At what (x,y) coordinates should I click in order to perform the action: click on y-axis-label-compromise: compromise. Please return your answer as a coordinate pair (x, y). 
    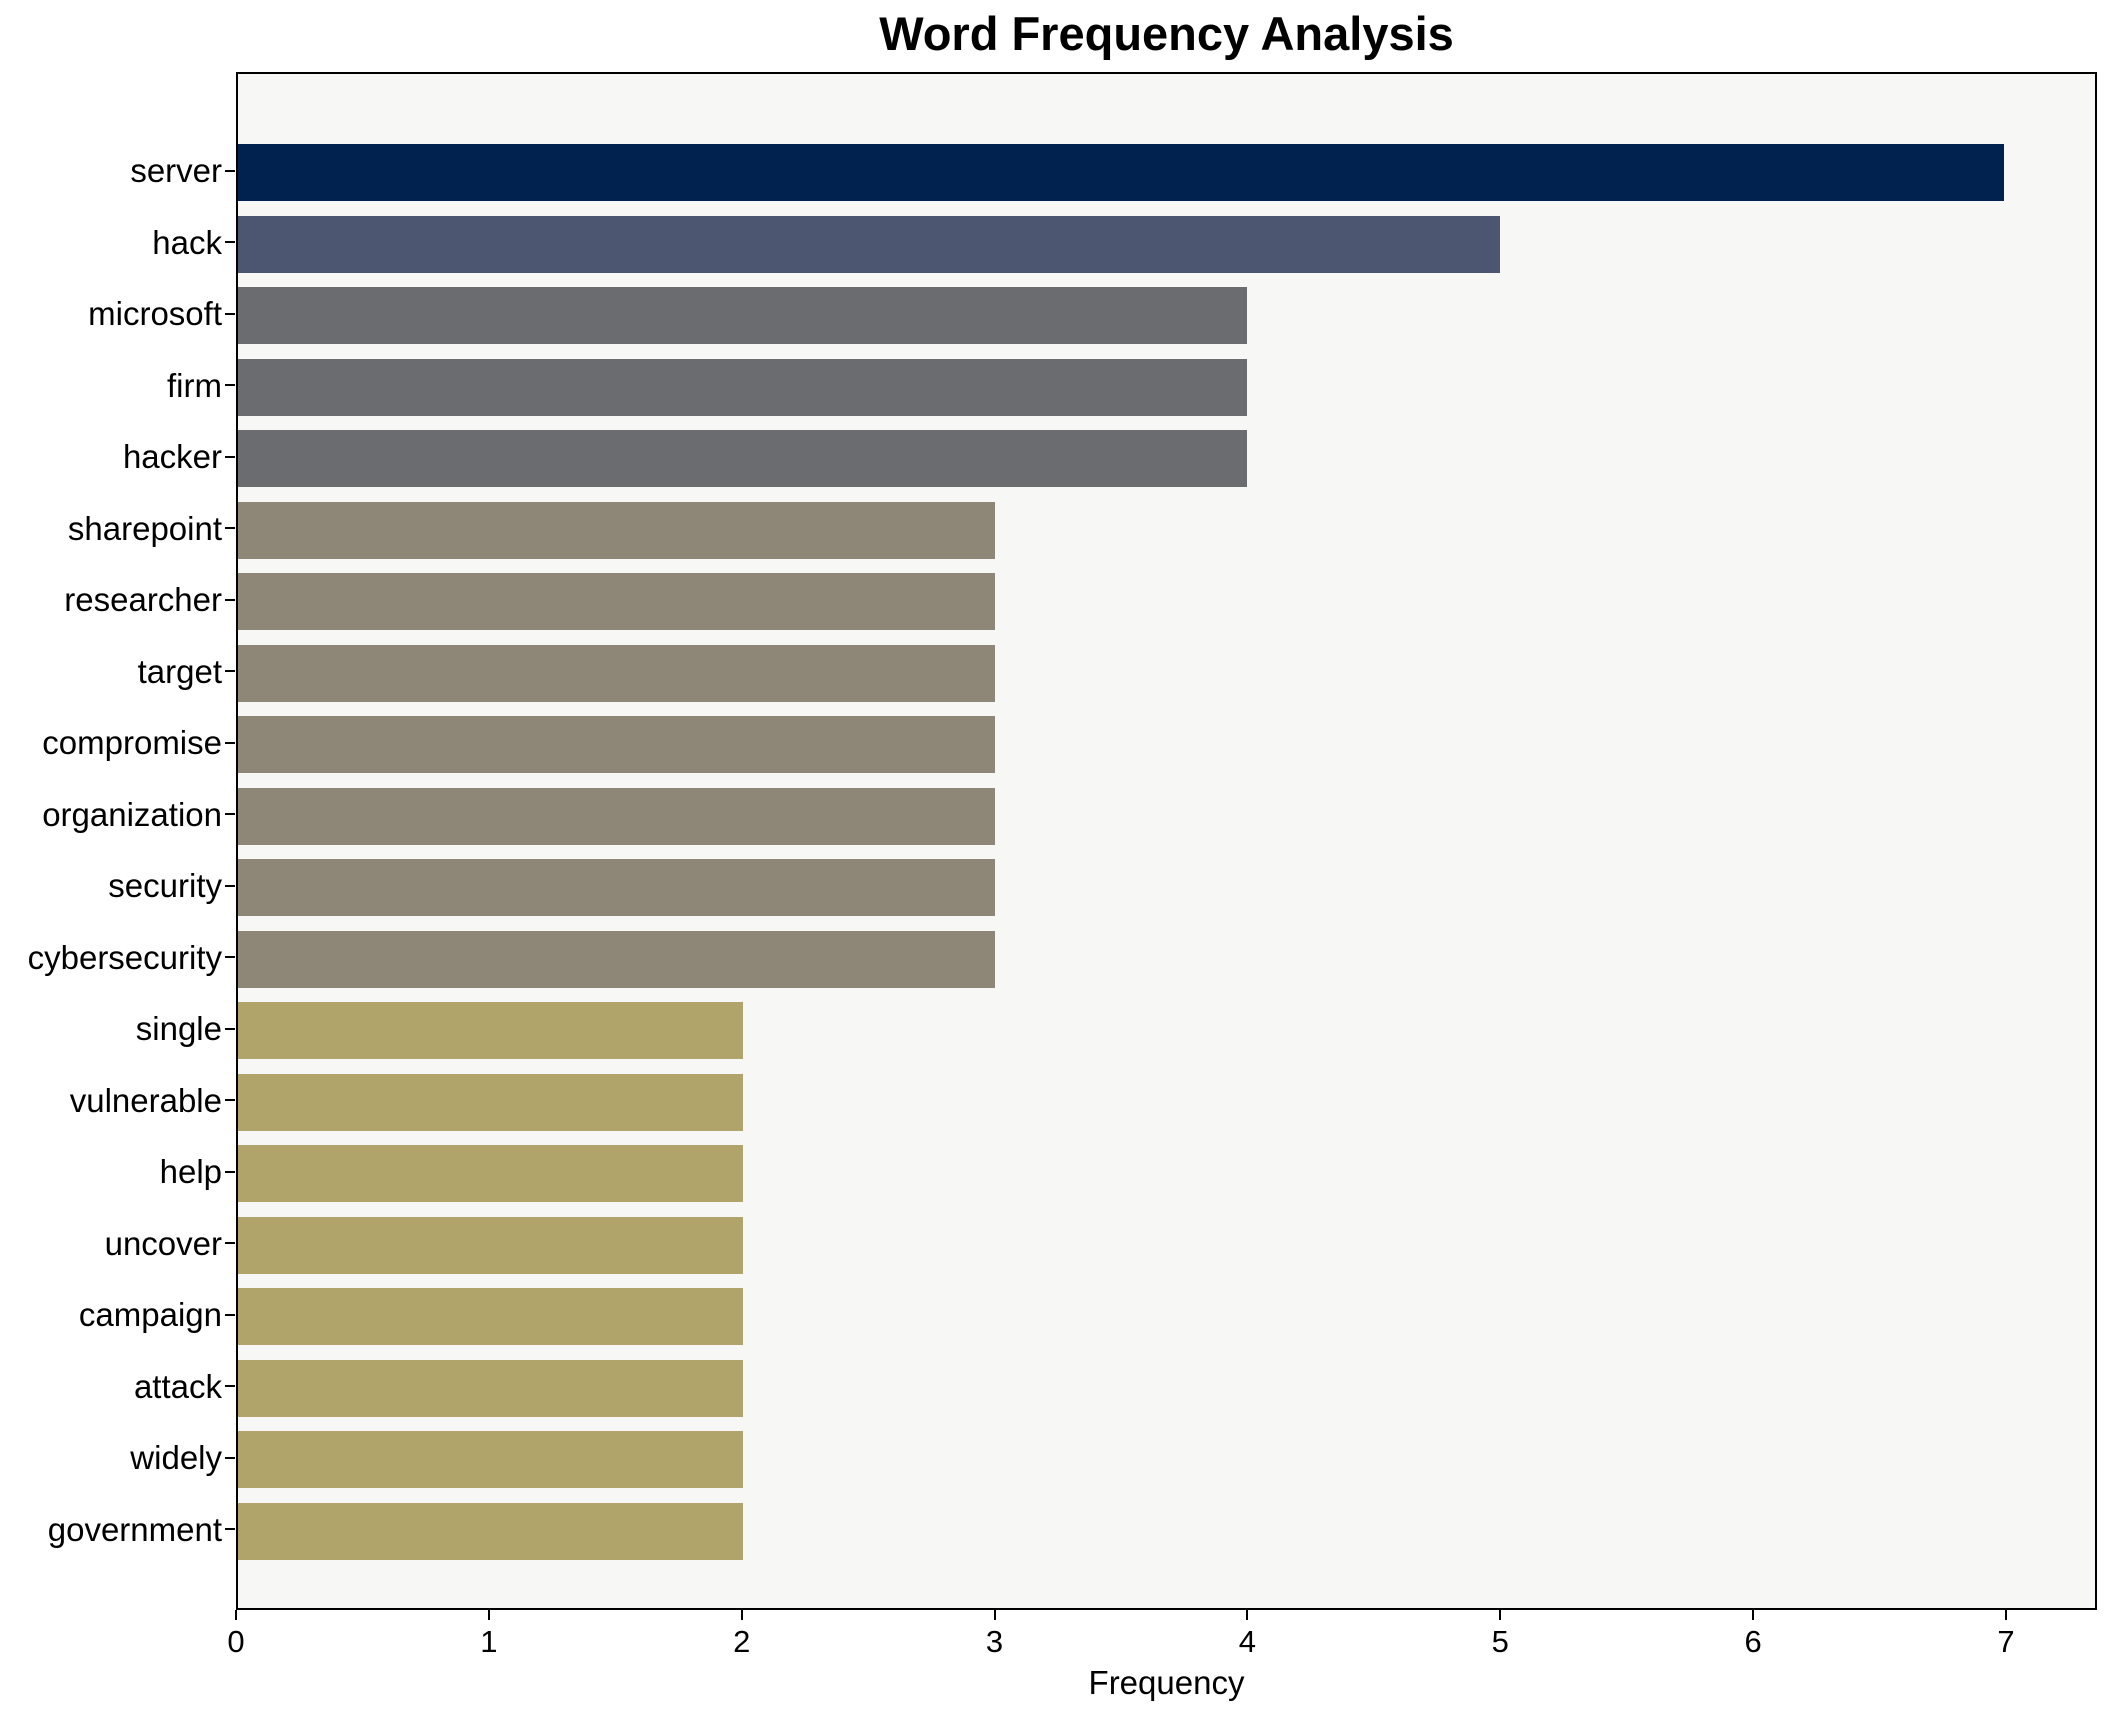
    Looking at the image, I should click on (132, 742).